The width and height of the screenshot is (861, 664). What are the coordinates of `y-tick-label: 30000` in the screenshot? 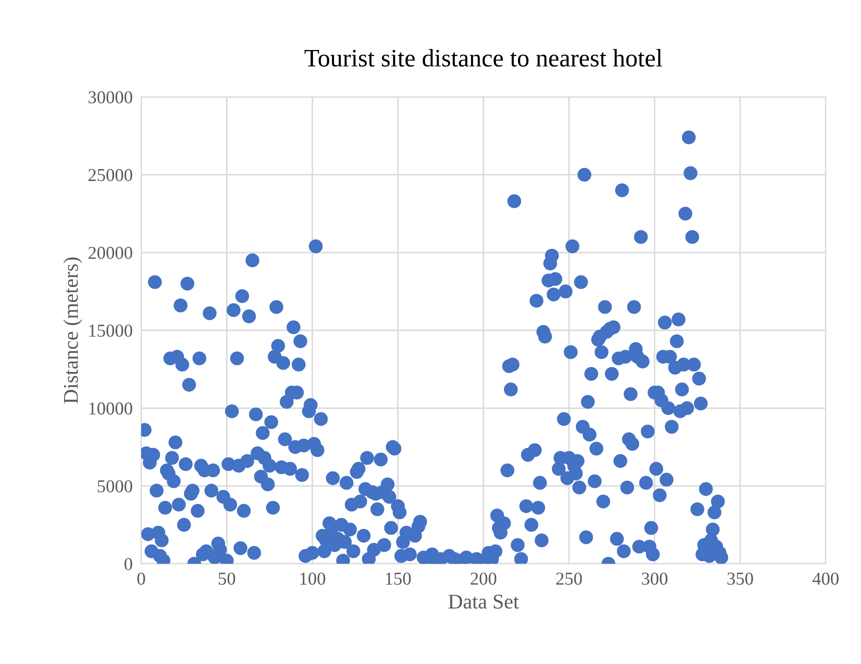 It's located at (110, 97).